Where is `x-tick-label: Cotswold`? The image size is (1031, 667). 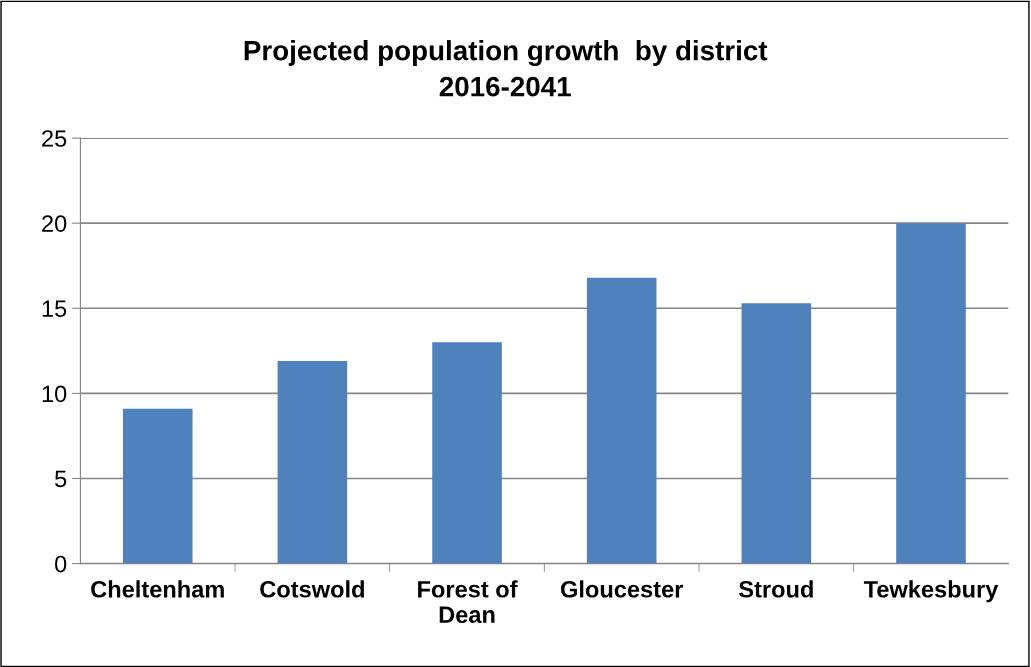
x-tick-label: Cotswold is located at coordinates (312, 589).